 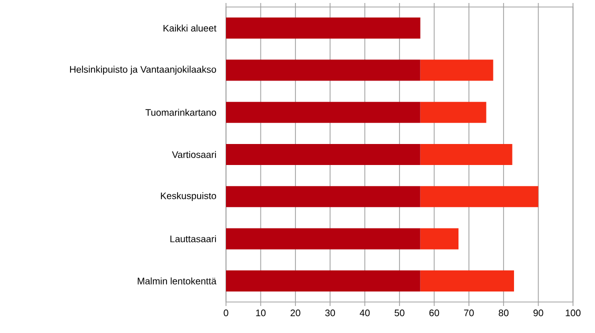 I want to click on y-tick-label: Helsinkipuisto ja Vantaanjokilaakso, so click(x=143, y=70).